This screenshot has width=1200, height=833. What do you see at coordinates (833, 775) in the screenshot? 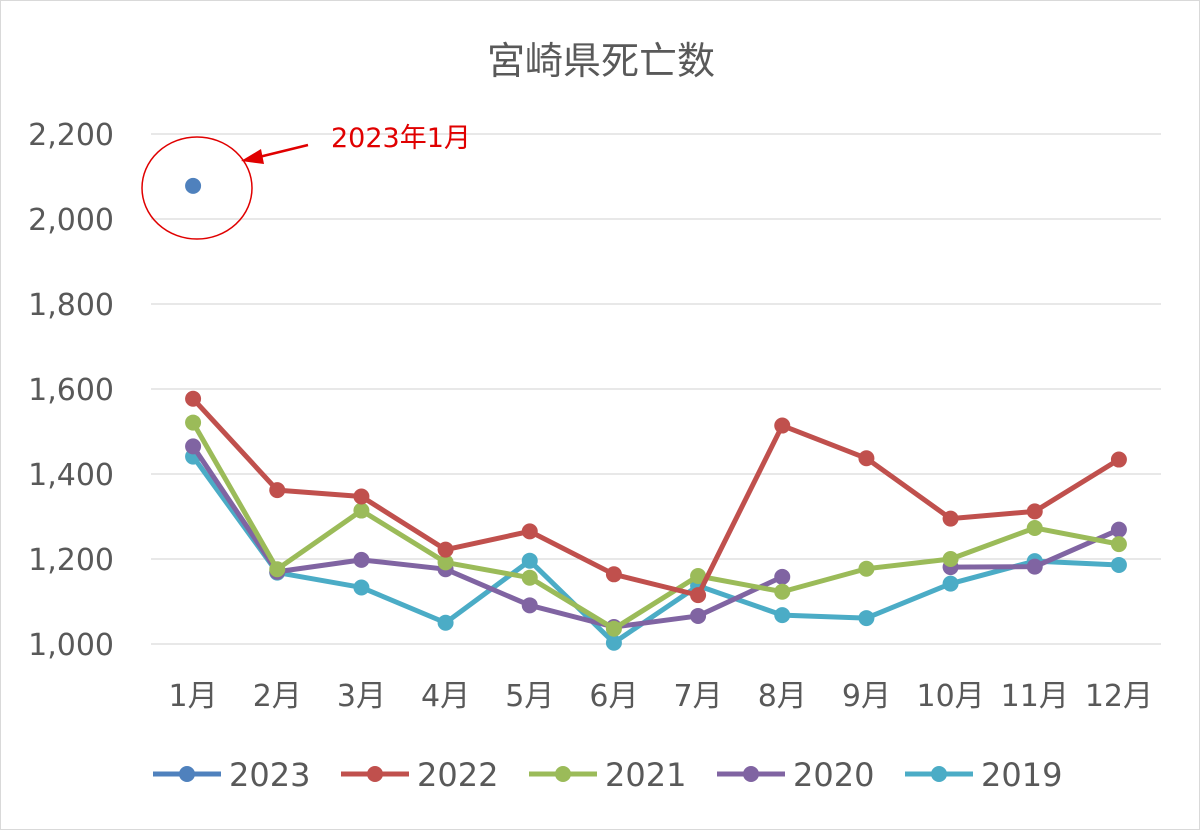
I see `legend-label: 2020` at bounding box center [833, 775].